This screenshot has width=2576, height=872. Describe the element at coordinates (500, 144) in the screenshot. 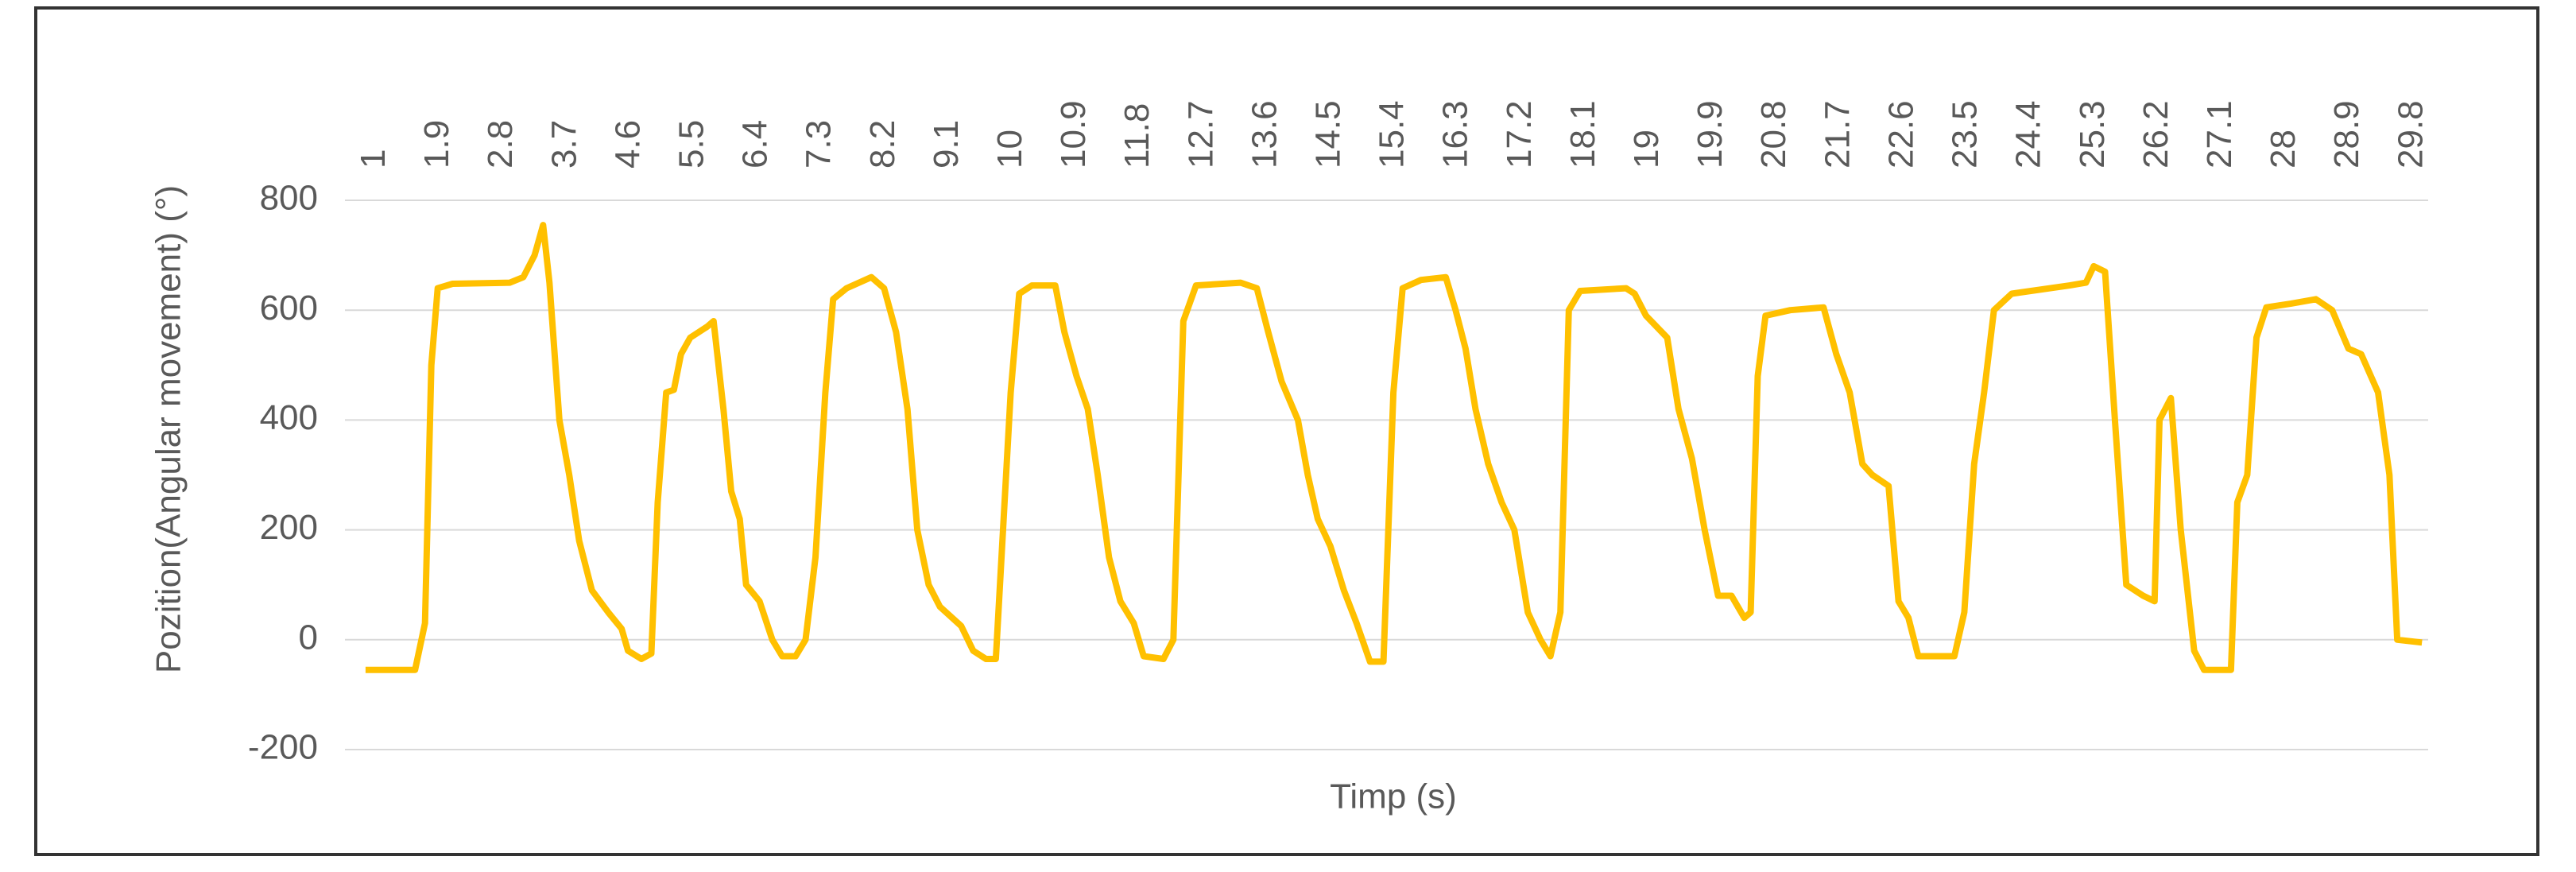

I see `x-tick-label: 2.8` at that location.